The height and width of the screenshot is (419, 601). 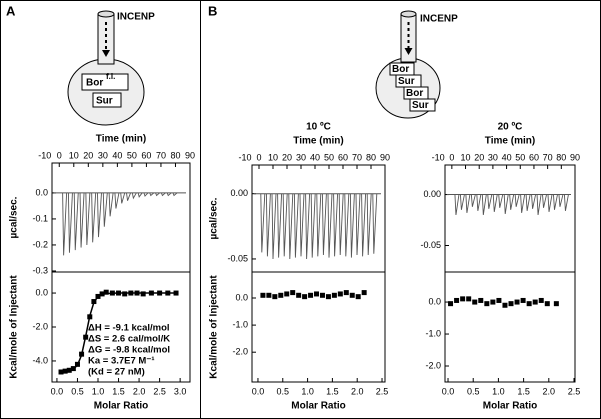 I want to click on x-tick-label: 70, so click(x=357, y=157).